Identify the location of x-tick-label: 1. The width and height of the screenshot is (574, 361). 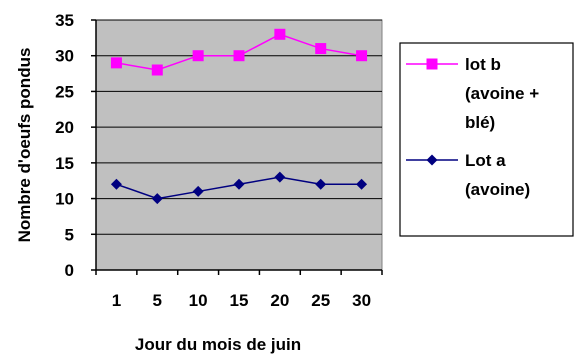
(116, 300).